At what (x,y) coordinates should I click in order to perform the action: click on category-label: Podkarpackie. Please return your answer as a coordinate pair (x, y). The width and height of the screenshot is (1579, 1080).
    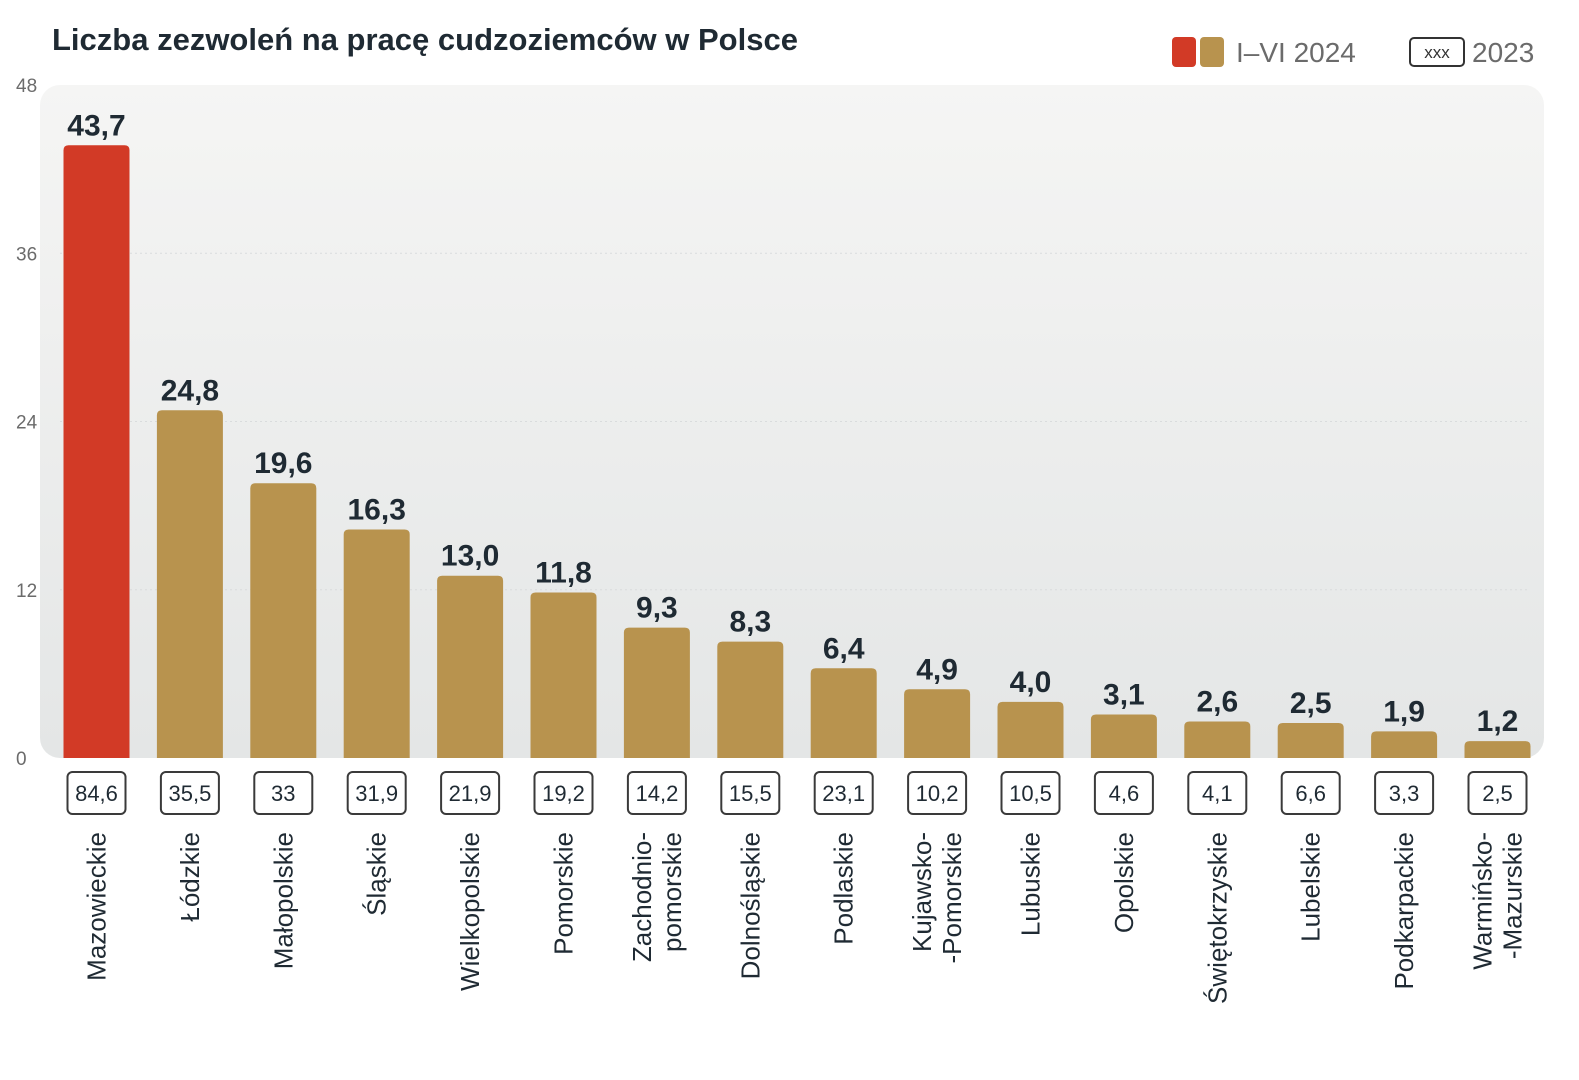
    Looking at the image, I should click on (1404, 911).